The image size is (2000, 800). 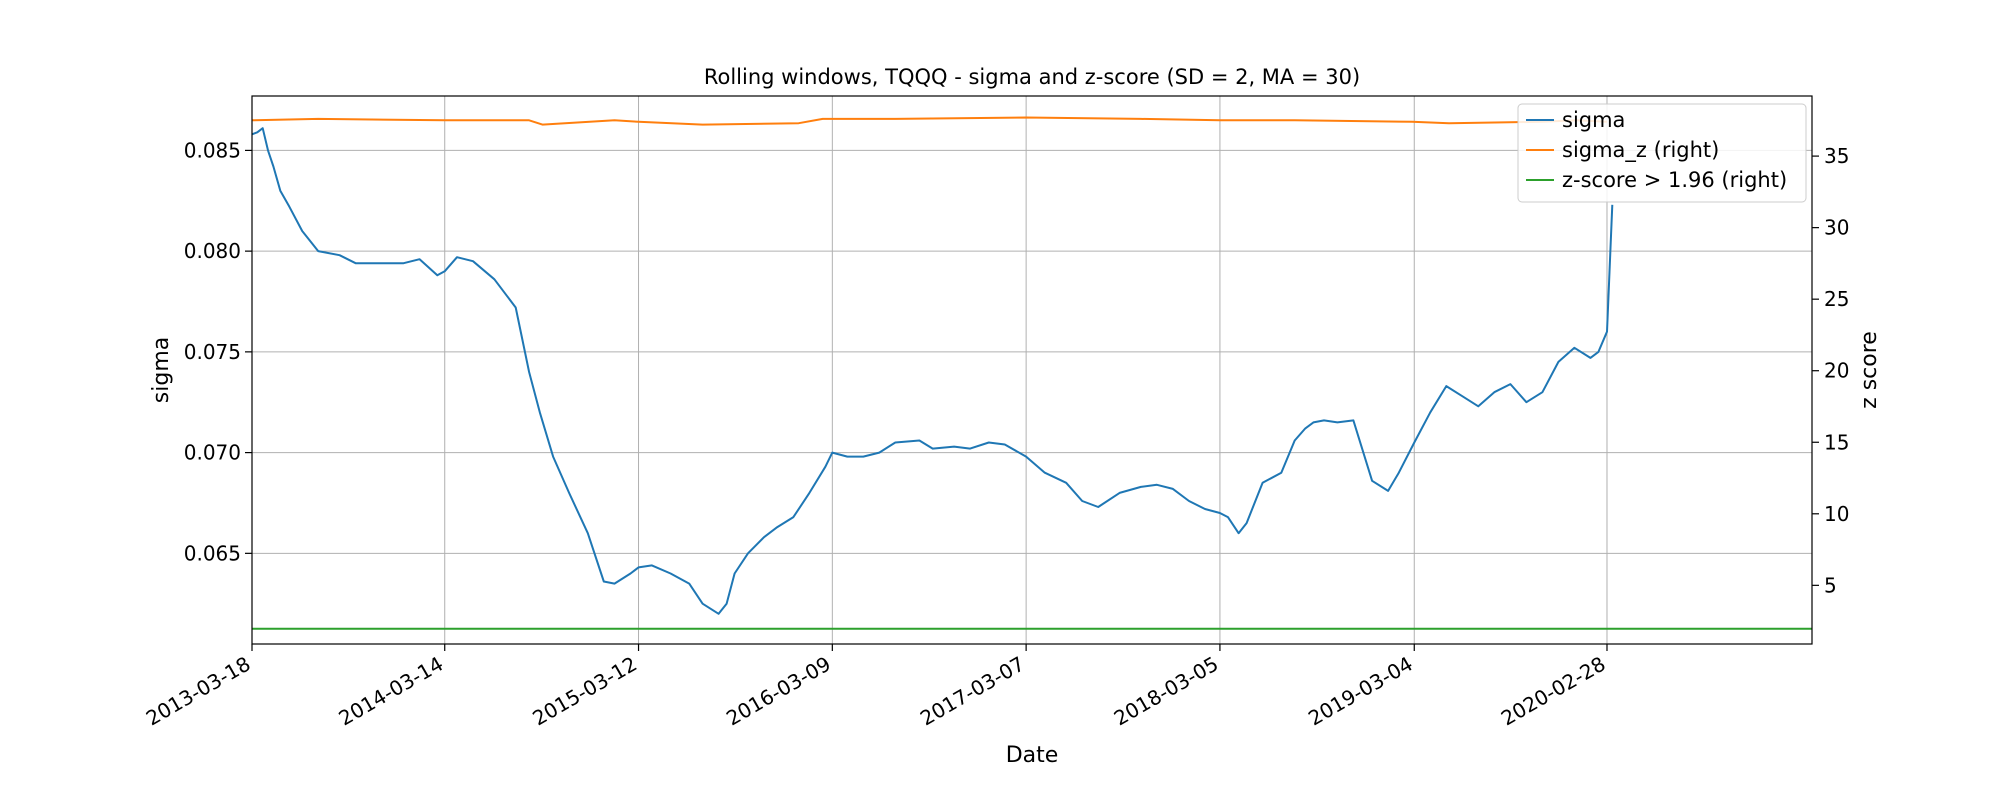 I want to click on y-tick-label: 0.075, so click(x=212, y=352).